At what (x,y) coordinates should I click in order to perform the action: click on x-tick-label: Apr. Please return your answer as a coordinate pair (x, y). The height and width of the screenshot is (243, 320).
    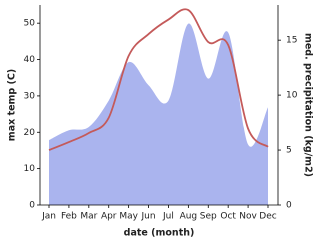
    Looking at the image, I should click on (109, 217).